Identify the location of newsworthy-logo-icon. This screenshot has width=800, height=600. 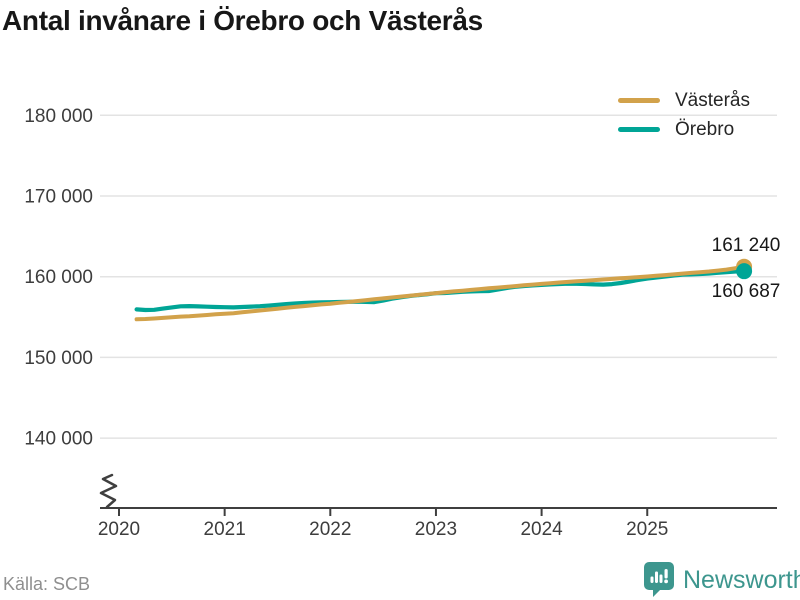
(659, 579).